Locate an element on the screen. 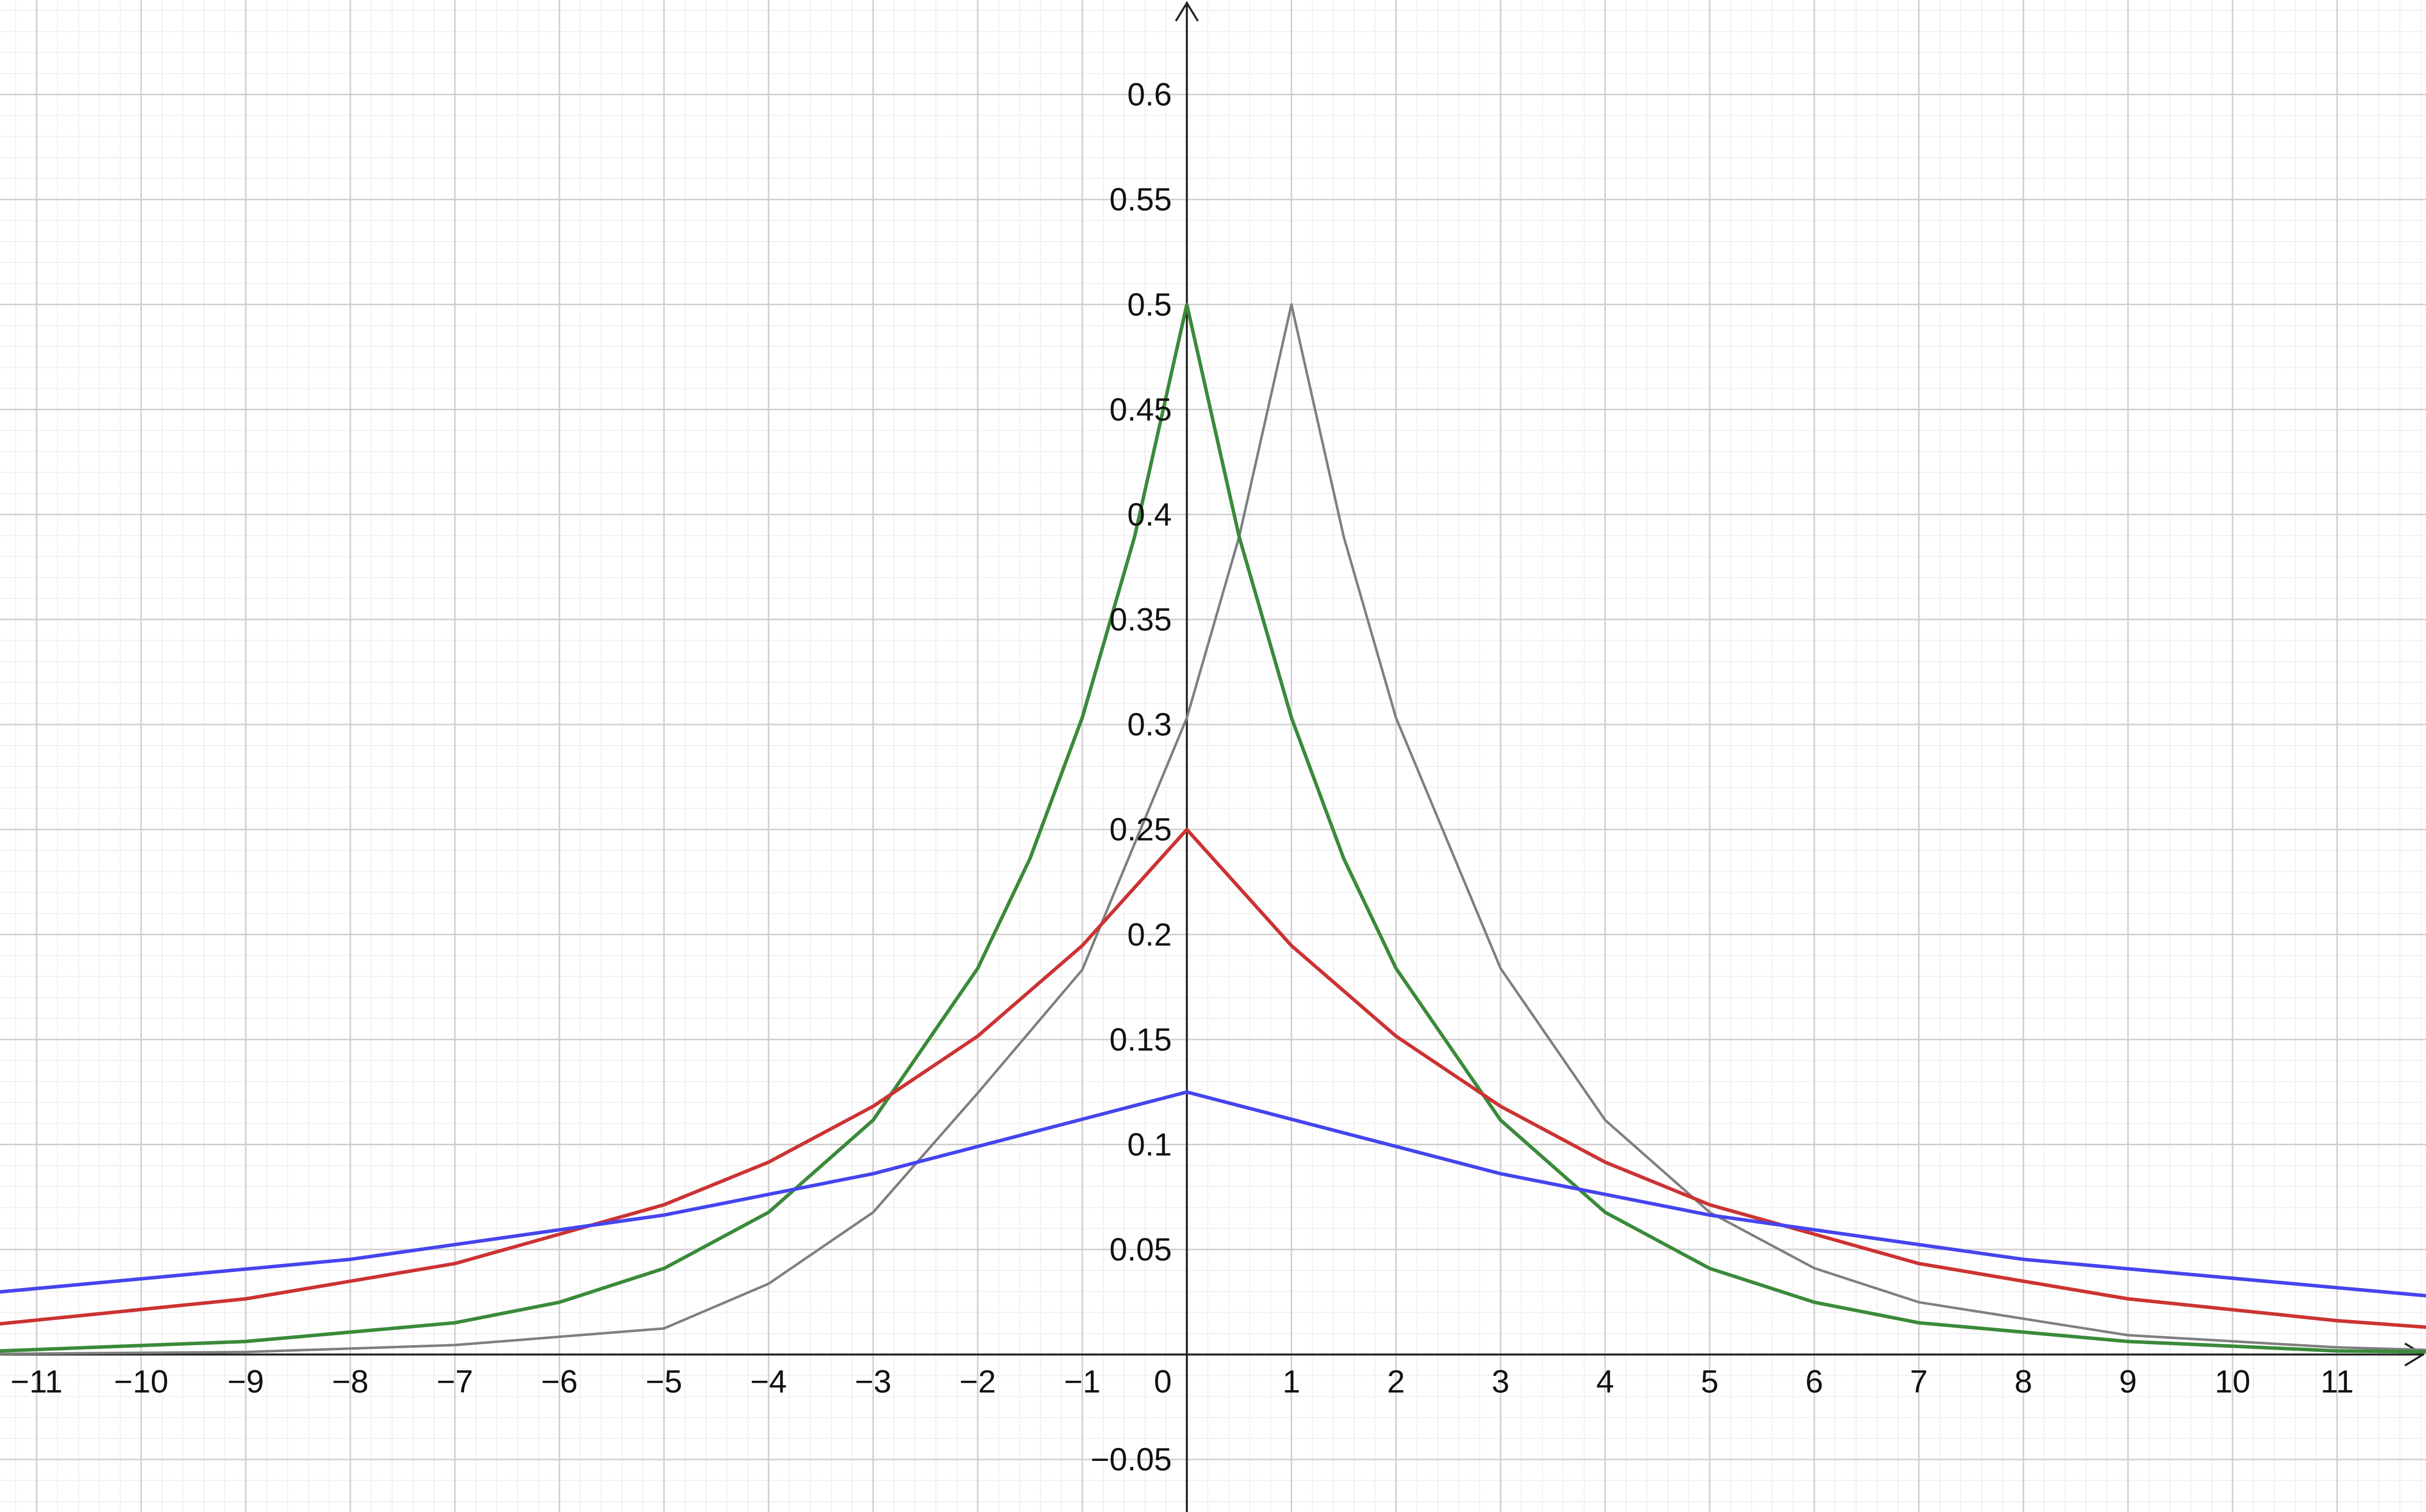  x-tick-labels: −11 −10 −9 −8 −7 −6 −5 −4 −3 −2 −1 0 1 2 3 4 5 6 7 8 9 10 11 is located at coordinates (1182, 1382).